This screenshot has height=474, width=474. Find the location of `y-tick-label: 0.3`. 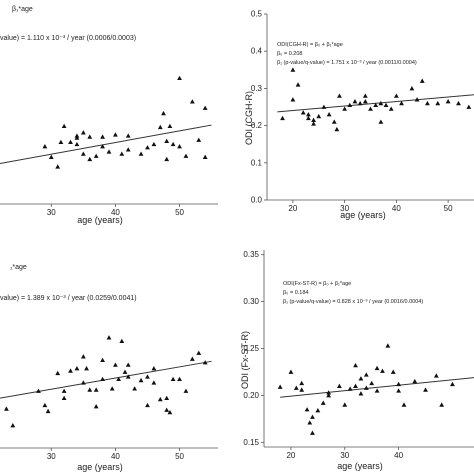

y-tick-label: 0.3 is located at coordinates (257, 88).